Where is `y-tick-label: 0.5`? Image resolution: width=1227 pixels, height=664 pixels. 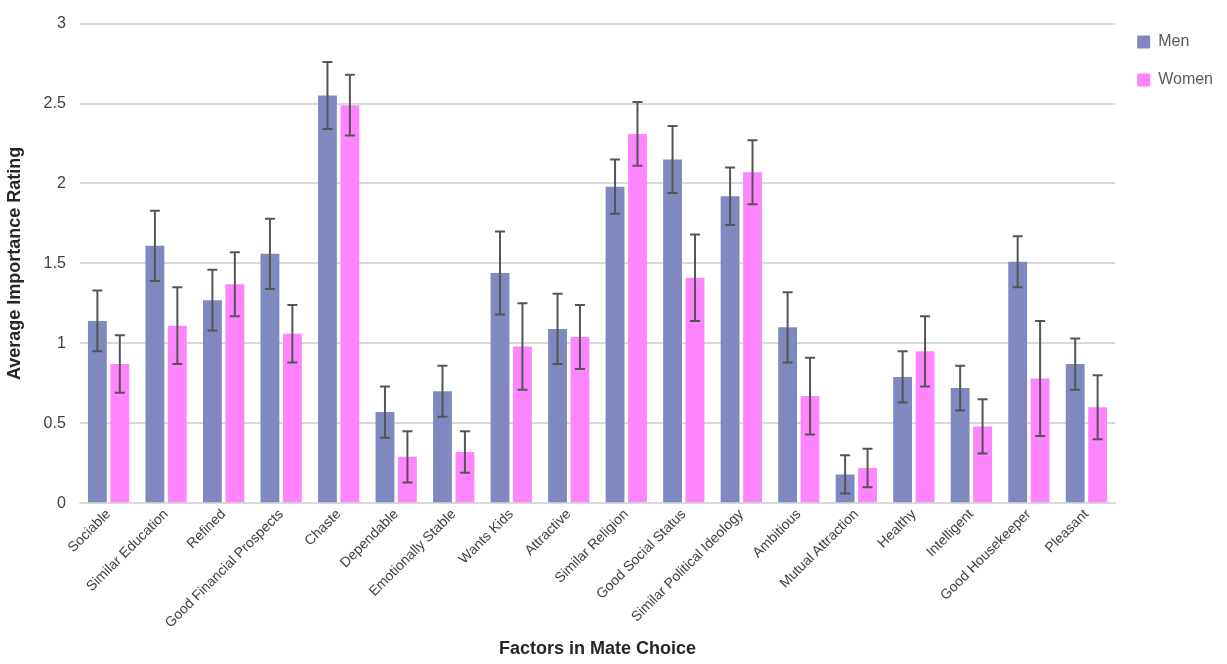 y-tick-label: 0.5 is located at coordinates (54, 422).